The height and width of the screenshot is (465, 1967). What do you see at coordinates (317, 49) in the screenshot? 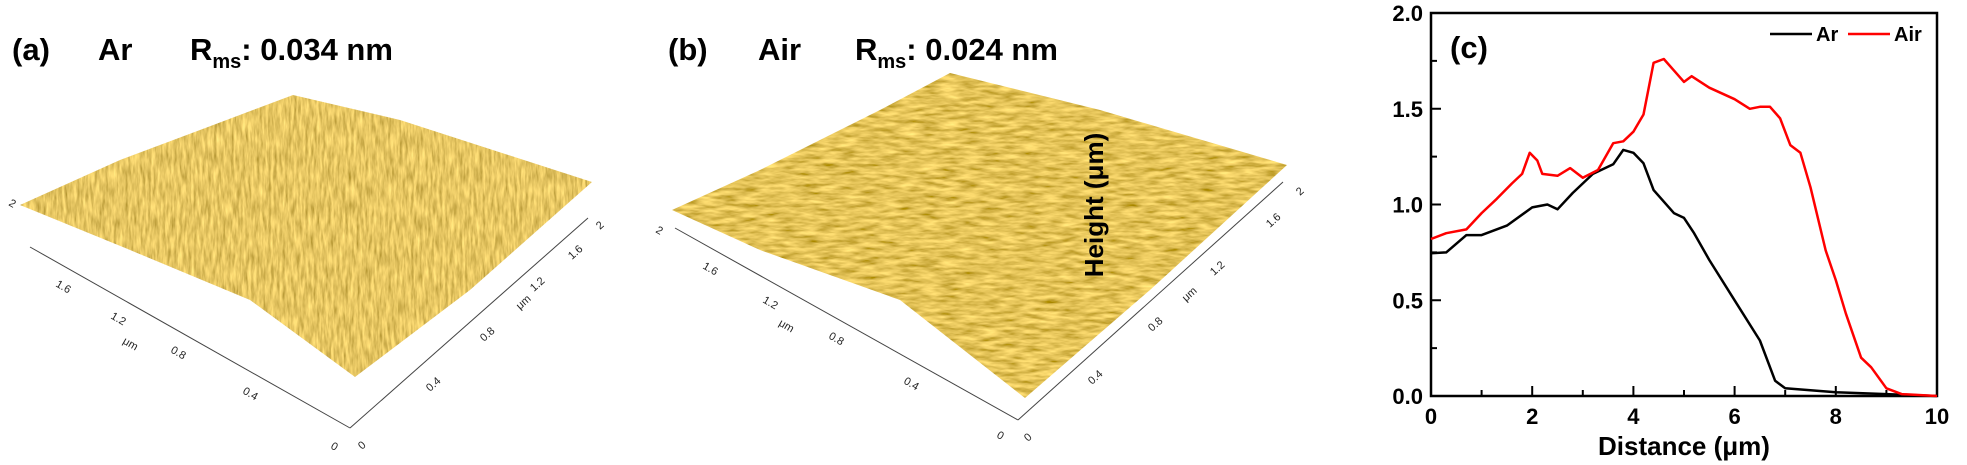
I see `rms-value: : 0.034 nm` at bounding box center [317, 49].